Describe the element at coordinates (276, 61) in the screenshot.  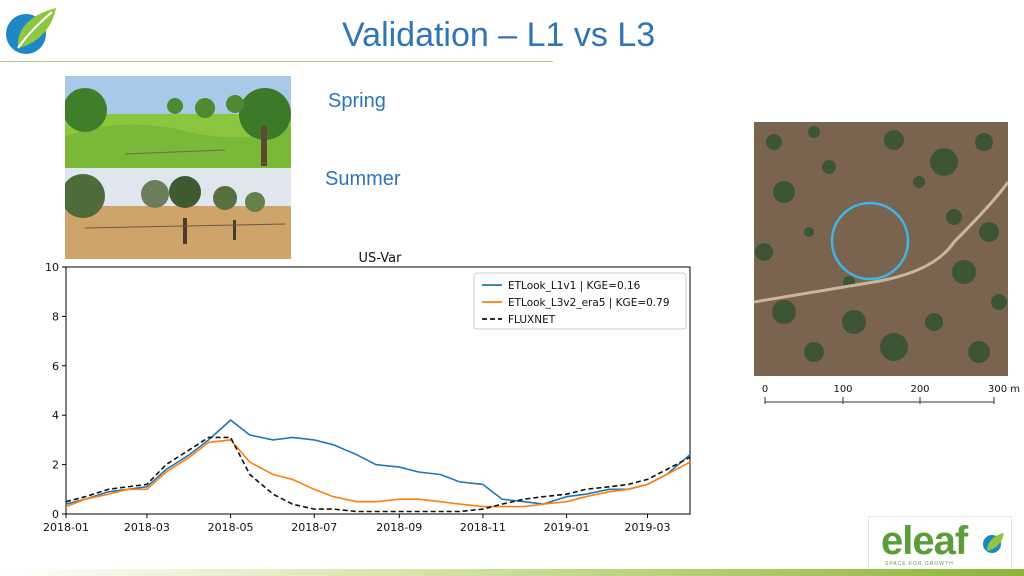
I see `title-divider` at that location.